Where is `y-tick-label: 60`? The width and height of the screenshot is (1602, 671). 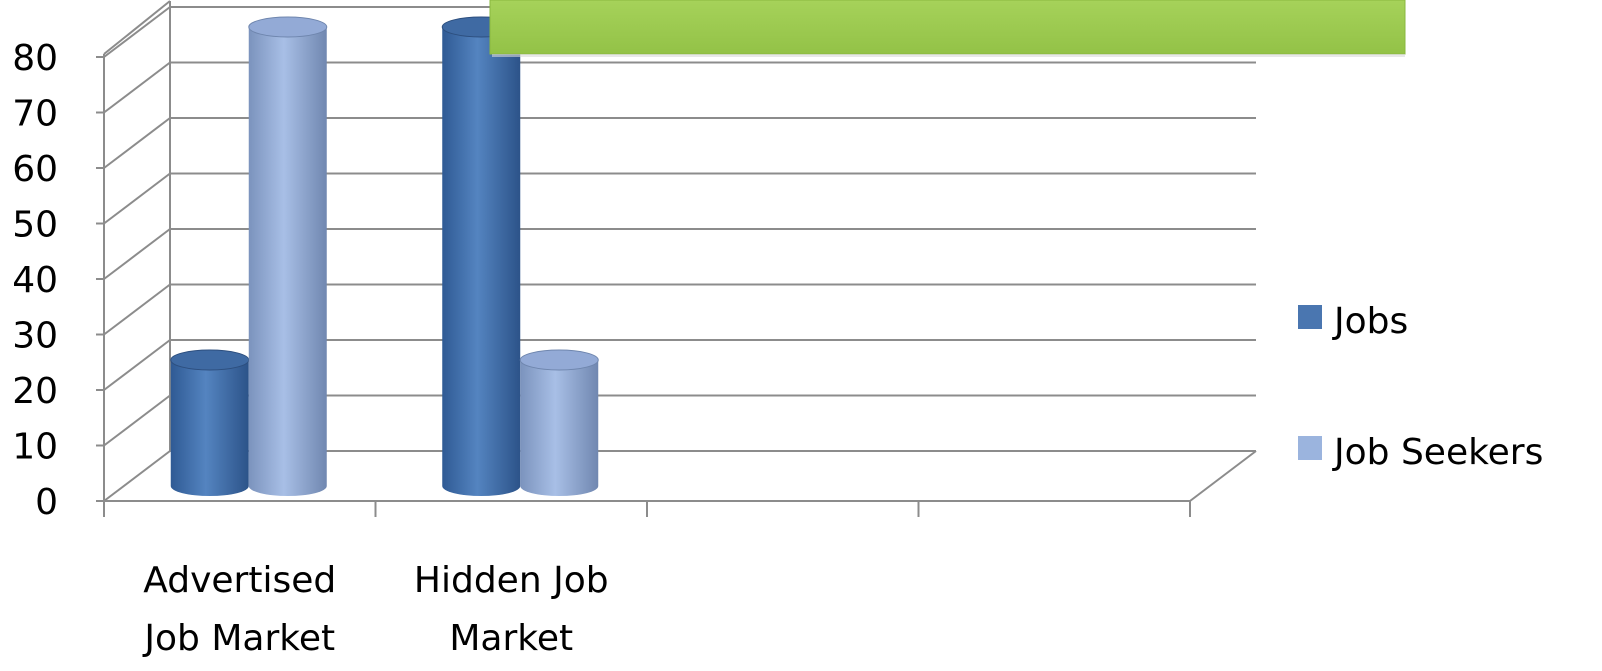 y-tick-label: 60 is located at coordinates (35, 169).